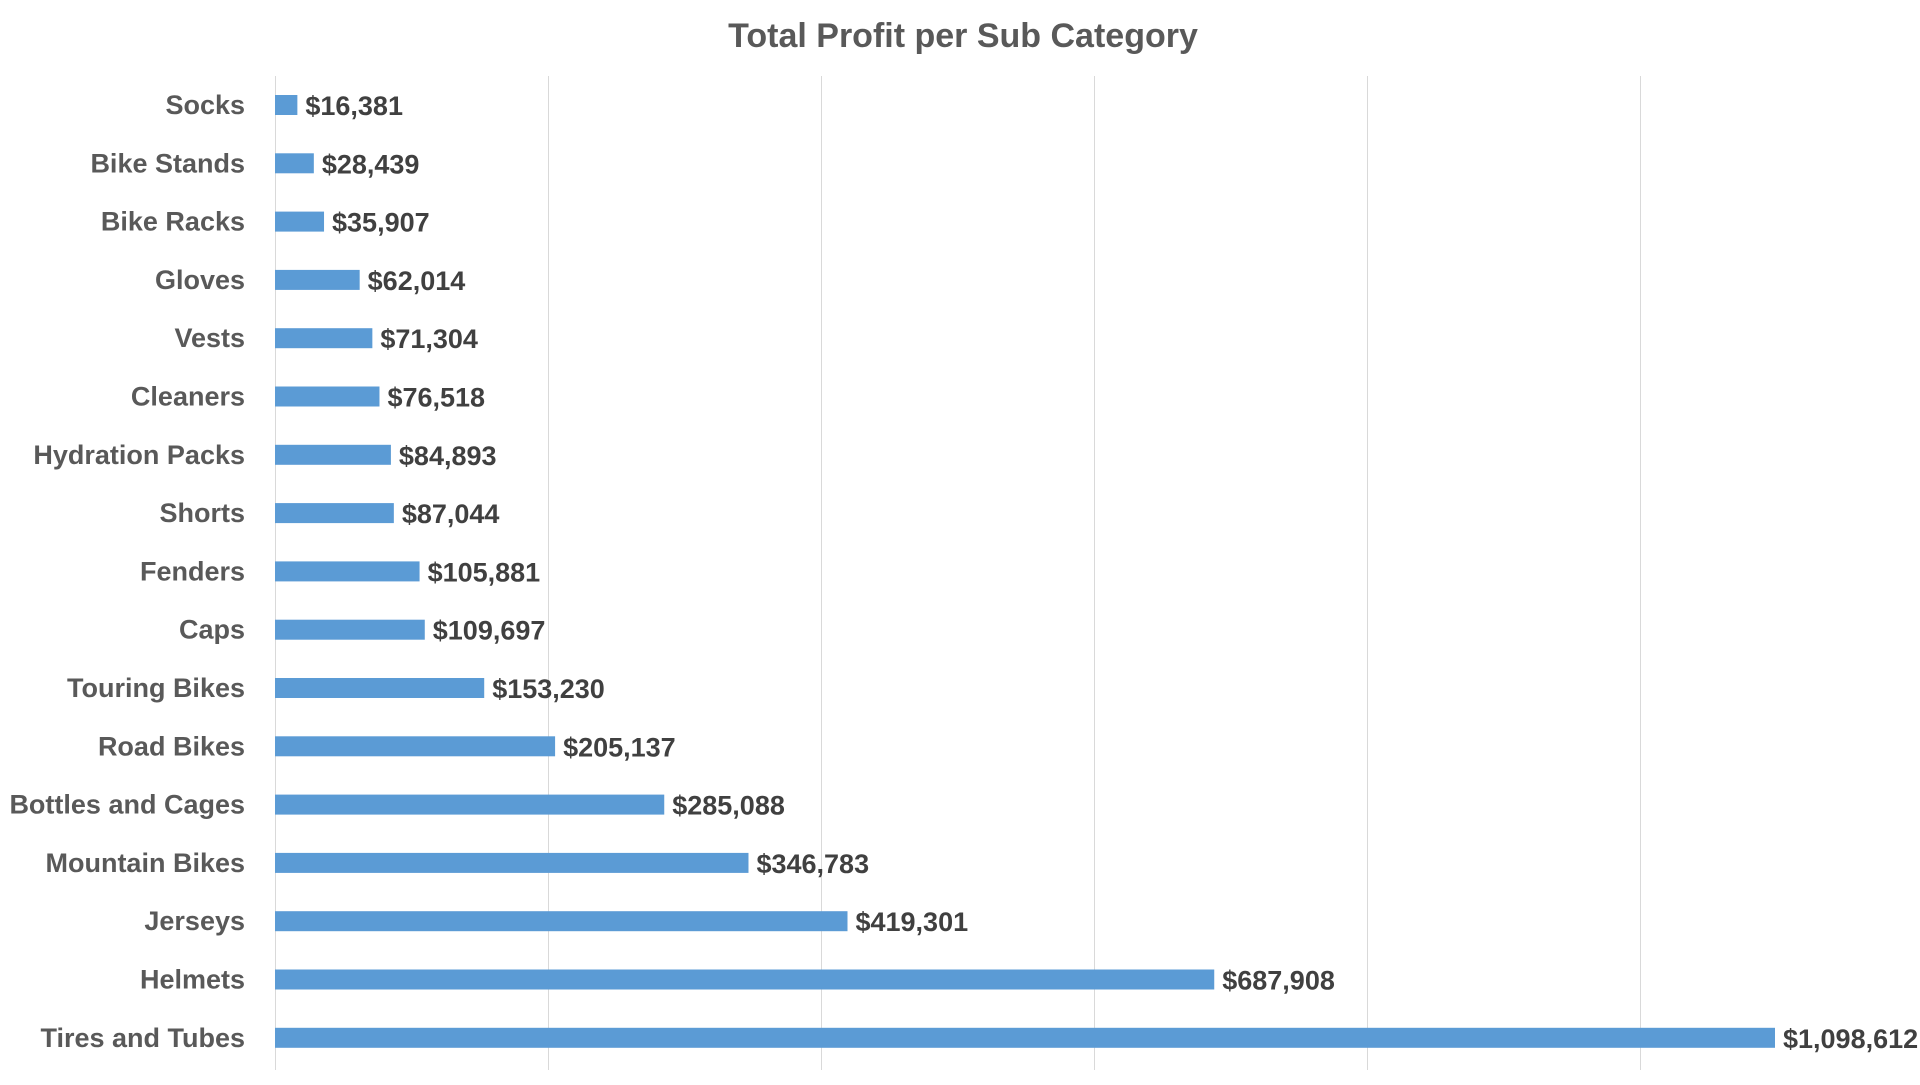 This screenshot has width=1920, height=1085. I want to click on category-label: Shorts, so click(202, 513).